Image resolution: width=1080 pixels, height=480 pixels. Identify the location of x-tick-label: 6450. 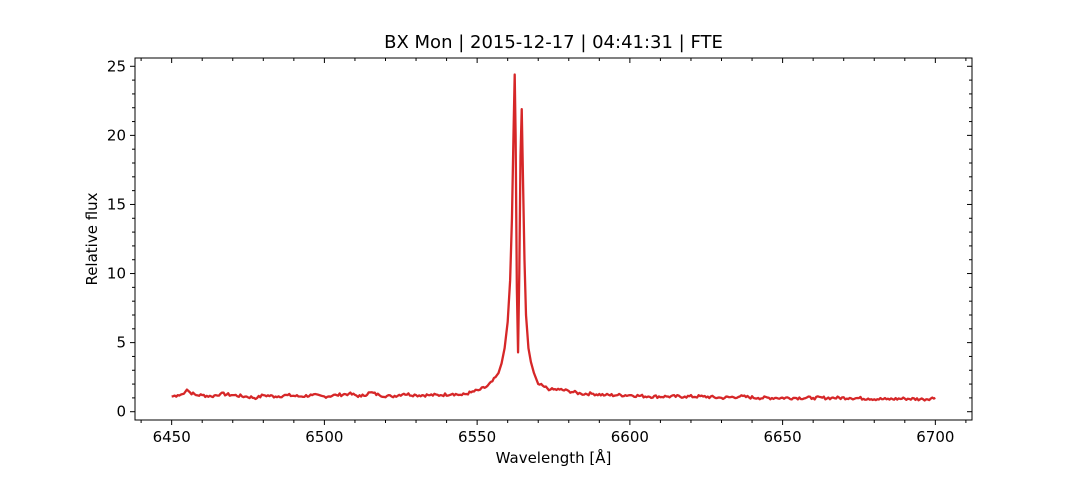
(172, 437).